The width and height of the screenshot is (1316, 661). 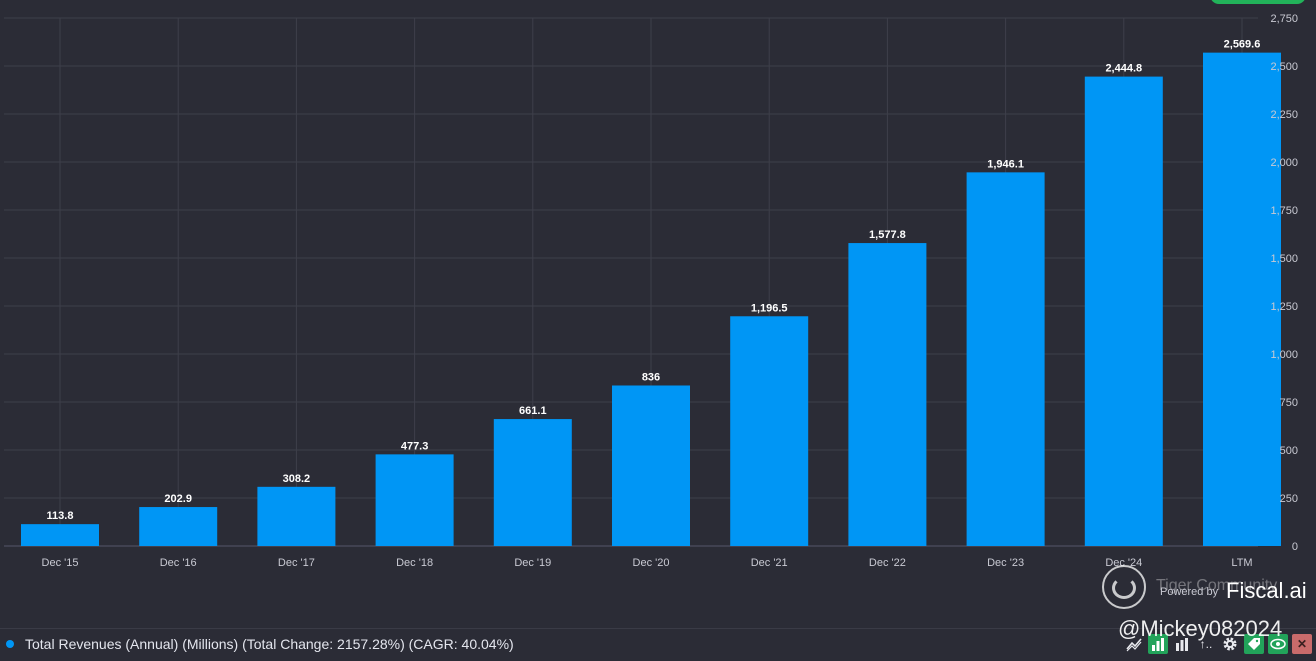 What do you see at coordinates (651, 563) in the screenshot?
I see `x-tick-label: Dec '20` at bounding box center [651, 563].